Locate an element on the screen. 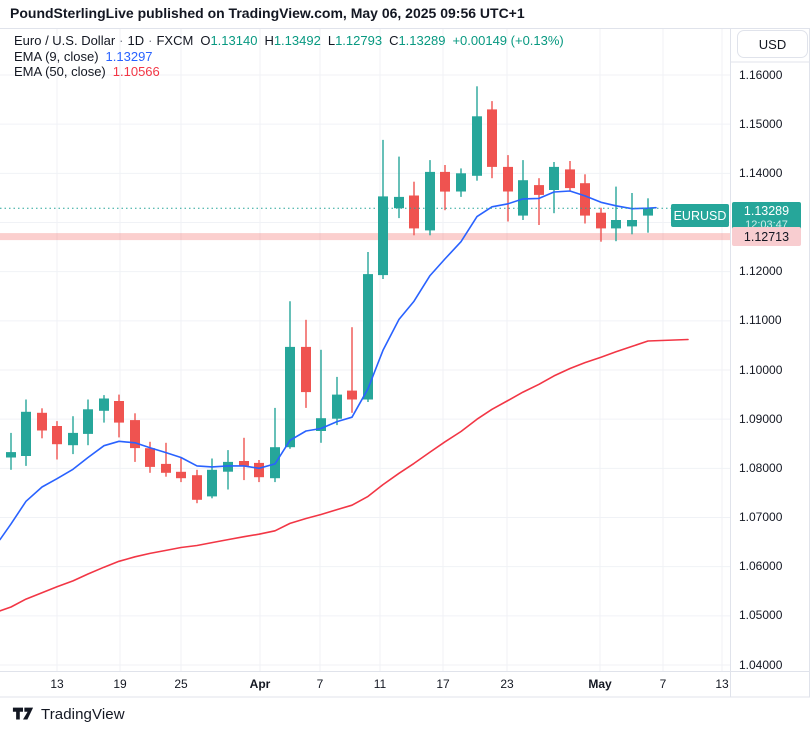  change-value: +0.00149 (+0.13%) is located at coordinates (508, 40).